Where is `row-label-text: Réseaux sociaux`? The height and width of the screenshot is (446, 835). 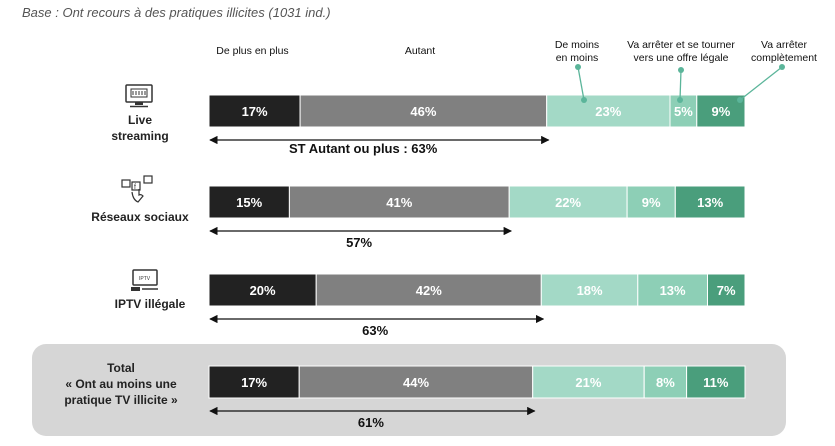
row-label-text: Réseaux sociaux is located at coordinates (140, 217).